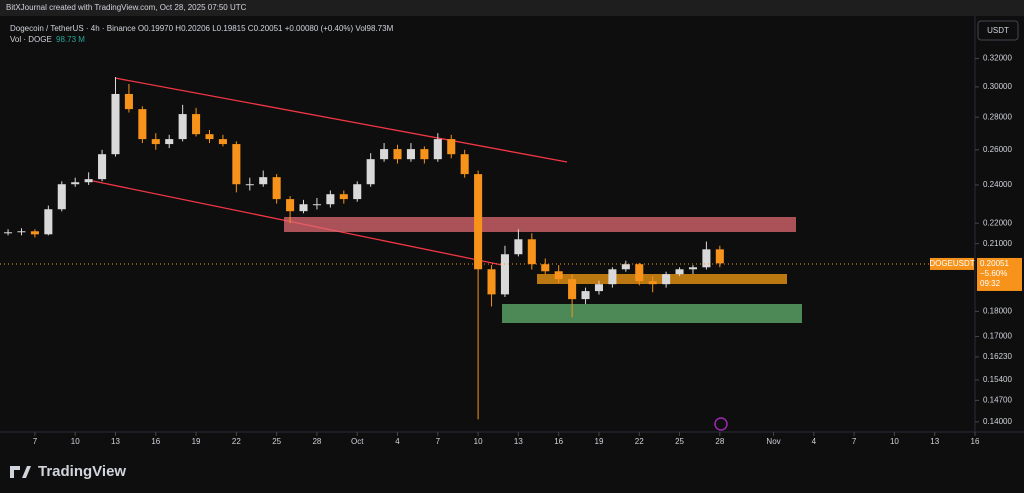 The width and height of the screenshot is (1024, 493). What do you see at coordinates (997, 243) in the screenshot?
I see `y-tick-label: 0.21000` at bounding box center [997, 243].